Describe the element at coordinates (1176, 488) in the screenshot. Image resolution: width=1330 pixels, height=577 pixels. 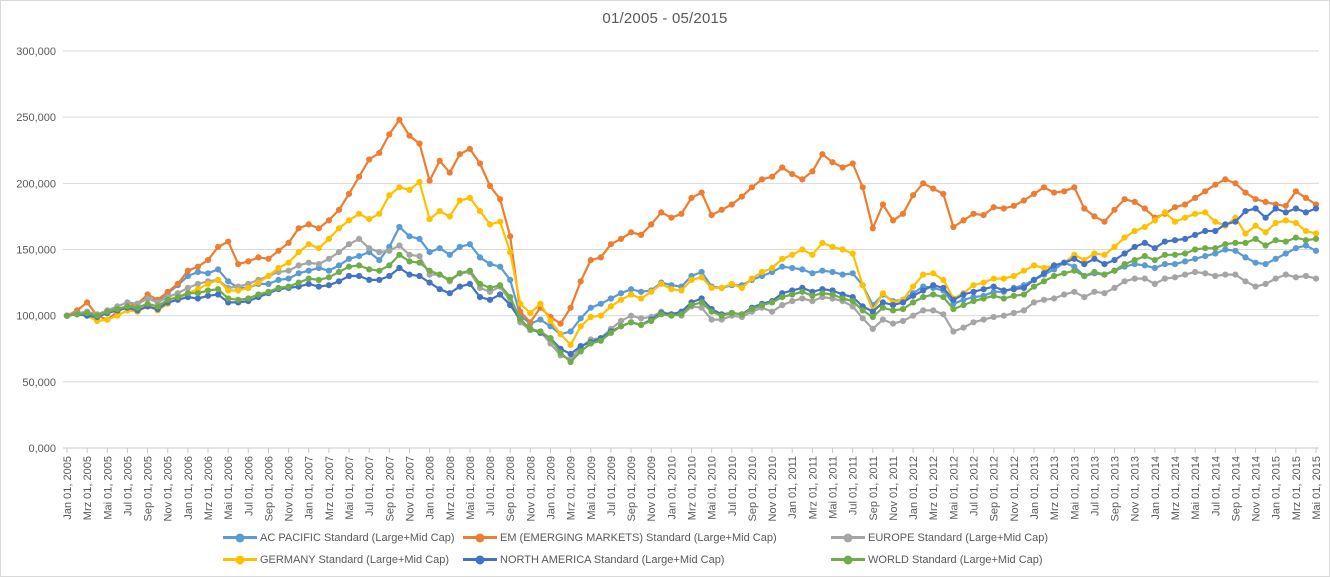
I see `x-axis-label: Mrz 01, 2014` at that location.